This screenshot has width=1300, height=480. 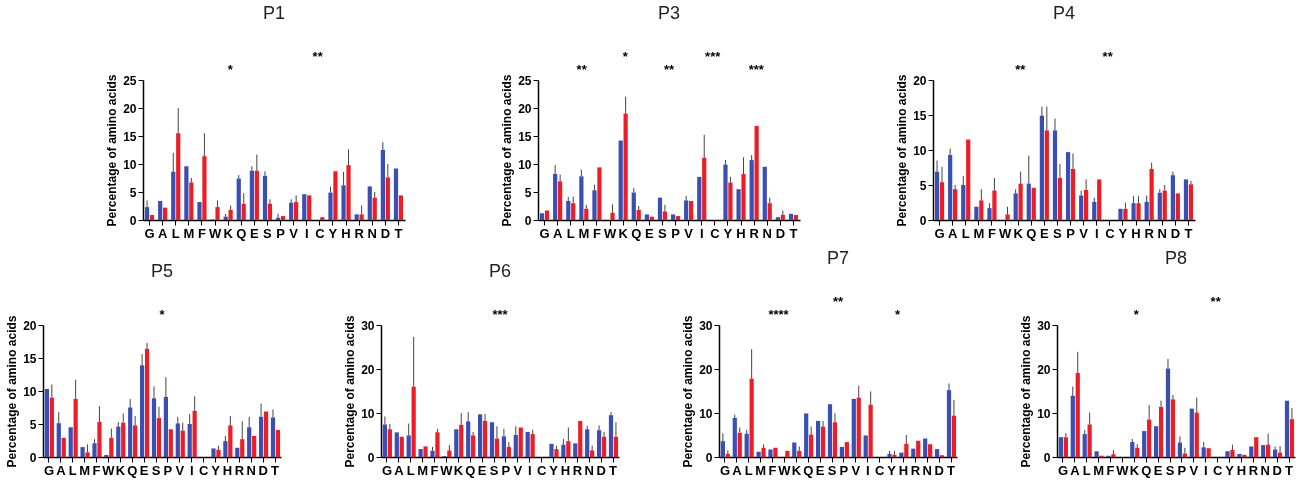 What do you see at coordinates (796, 470) in the screenshot?
I see `x-tick-label: K` at bounding box center [796, 470].